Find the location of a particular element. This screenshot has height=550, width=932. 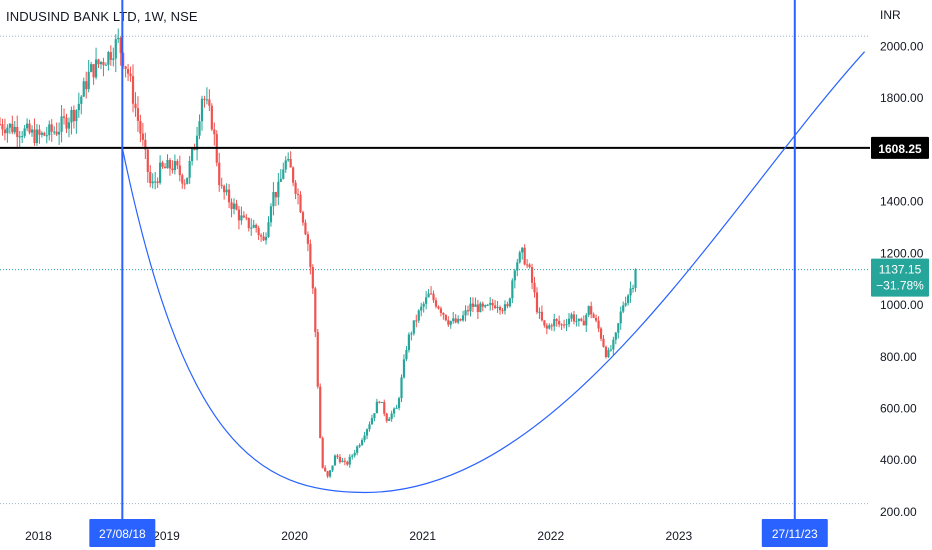

chart-title: INDUSIND BANK LTD, 1W, NSE is located at coordinates (102, 16).